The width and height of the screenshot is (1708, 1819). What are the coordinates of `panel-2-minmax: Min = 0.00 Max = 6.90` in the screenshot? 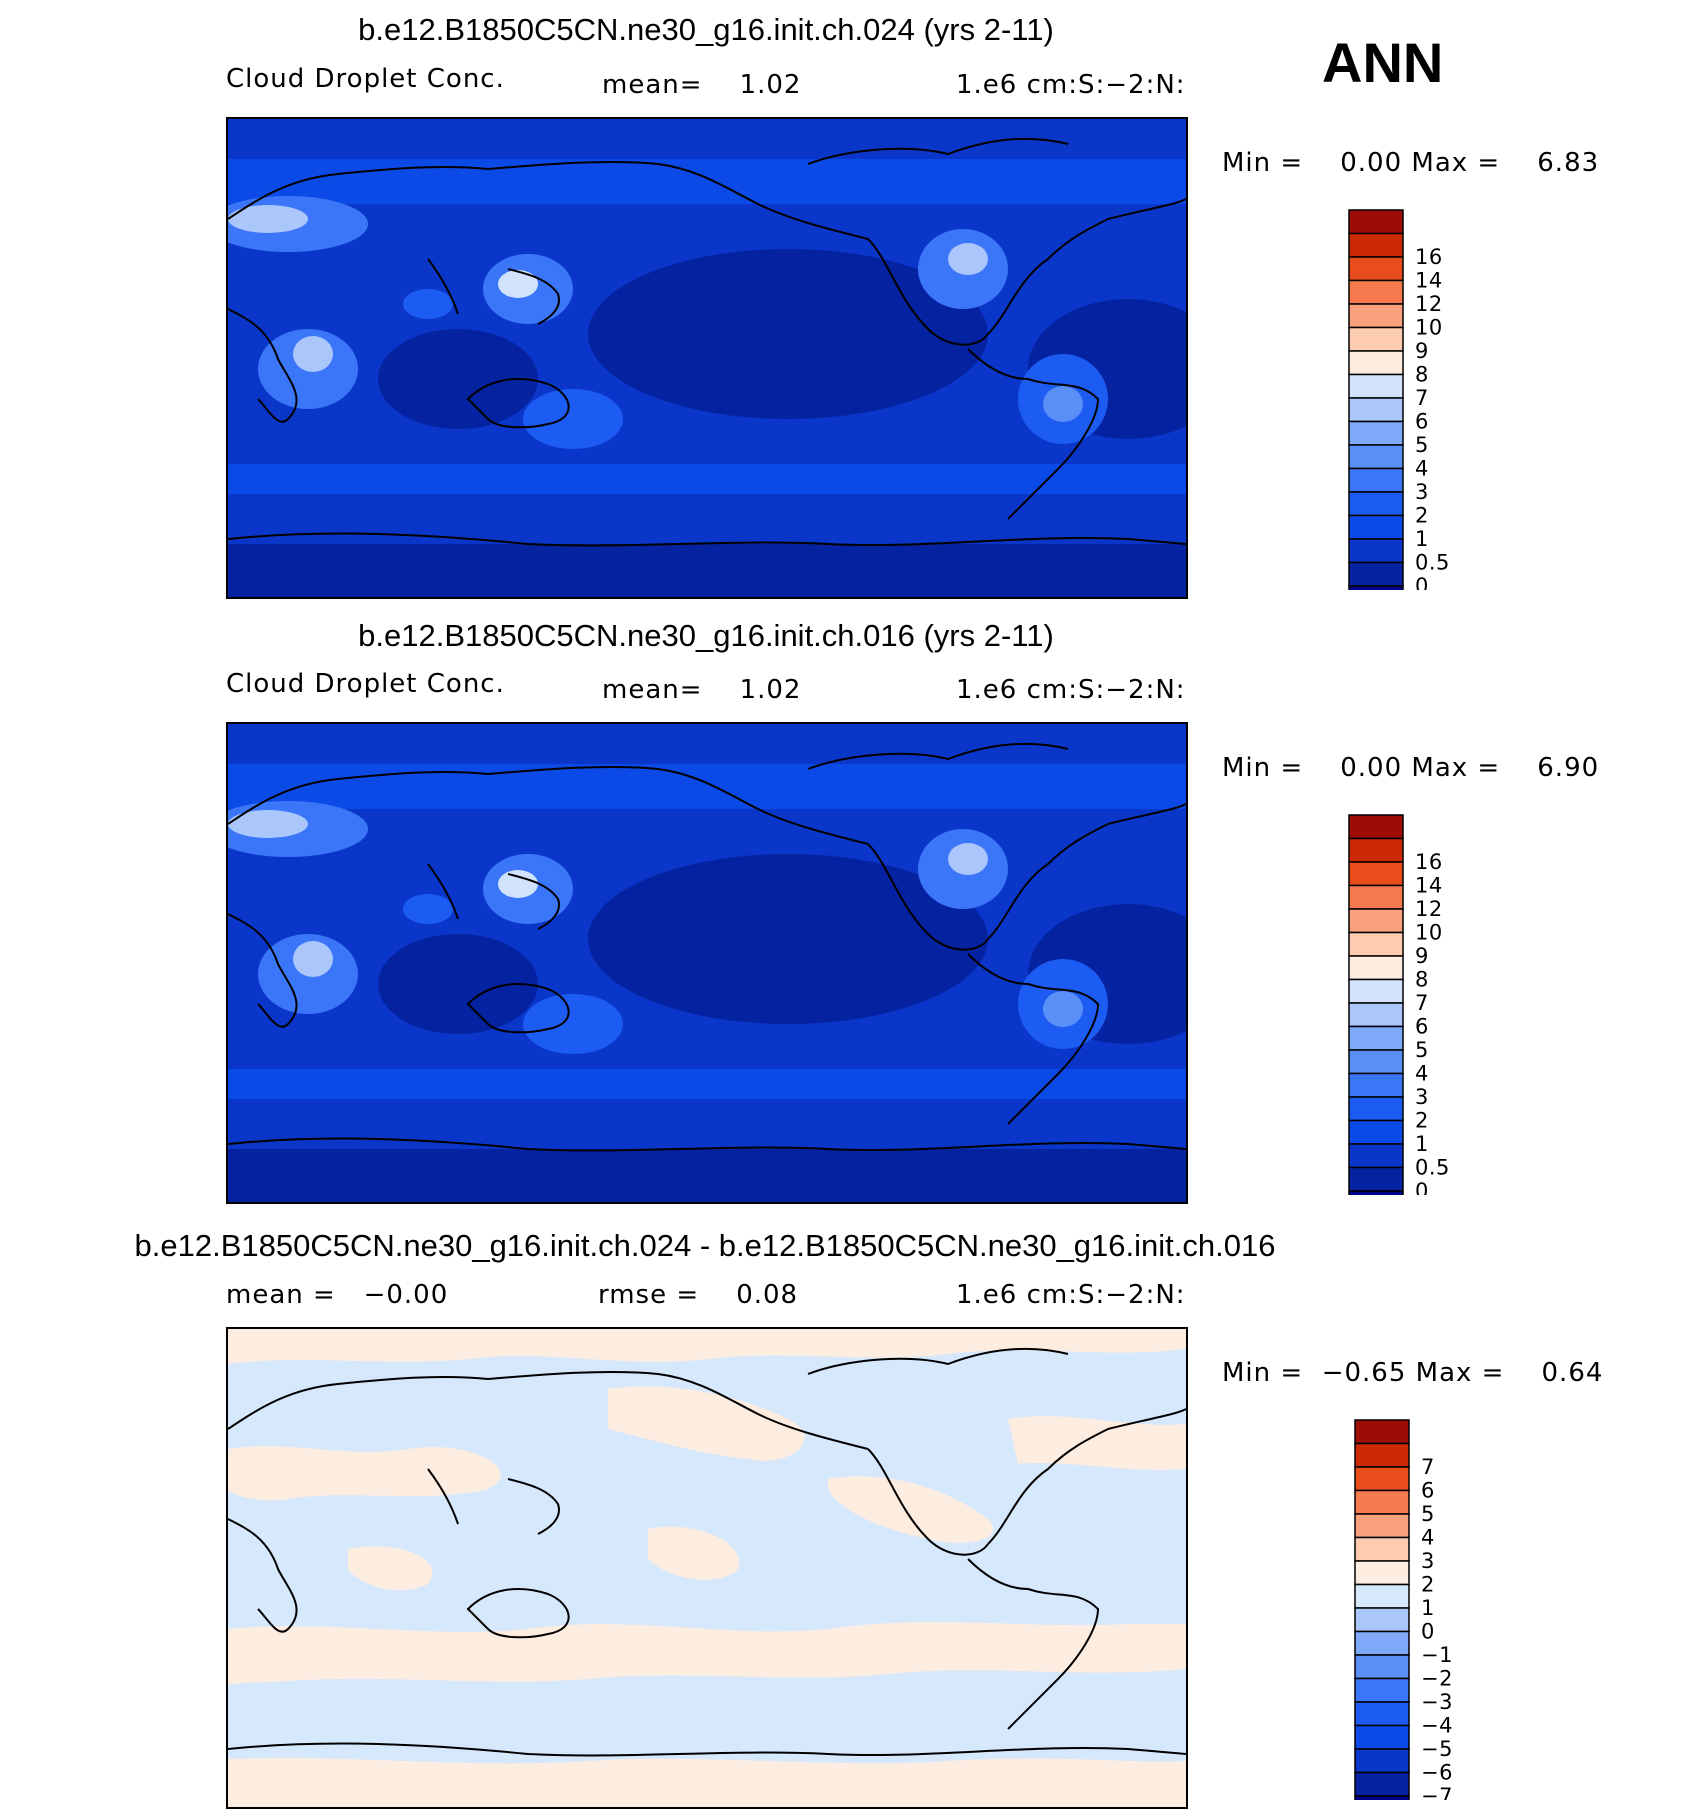 It's located at (1411, 768).